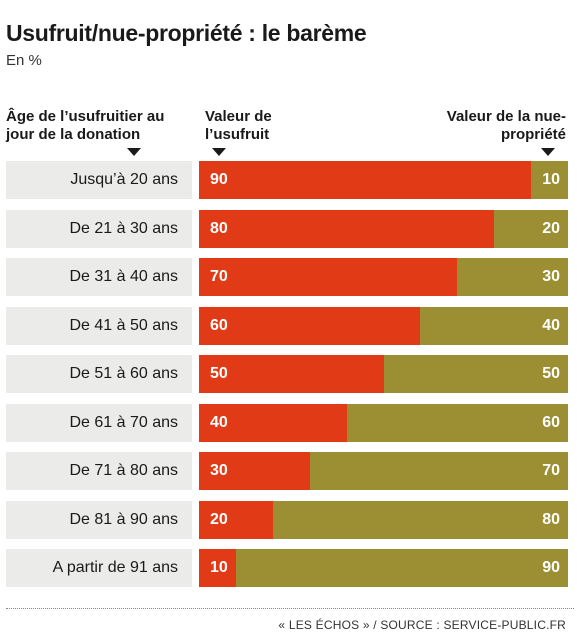  I want to click on nue-propriete-pointer-icon, so click(548, 152).